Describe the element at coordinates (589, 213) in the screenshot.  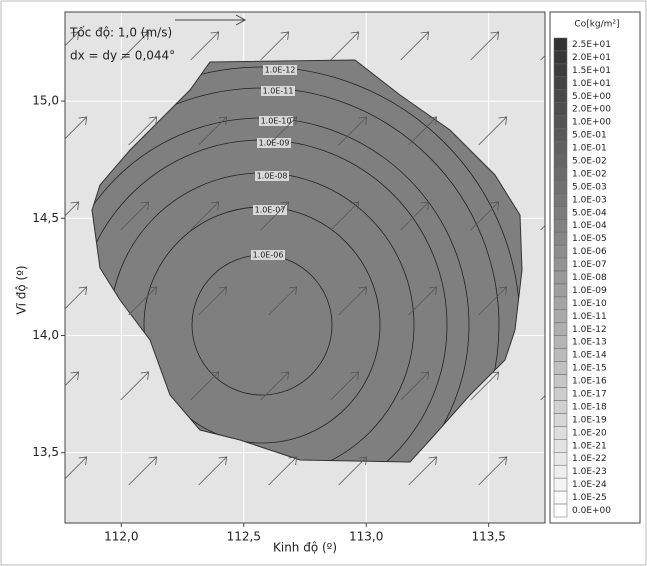
I see `colorbar-label: 5.0E-04` at that location.